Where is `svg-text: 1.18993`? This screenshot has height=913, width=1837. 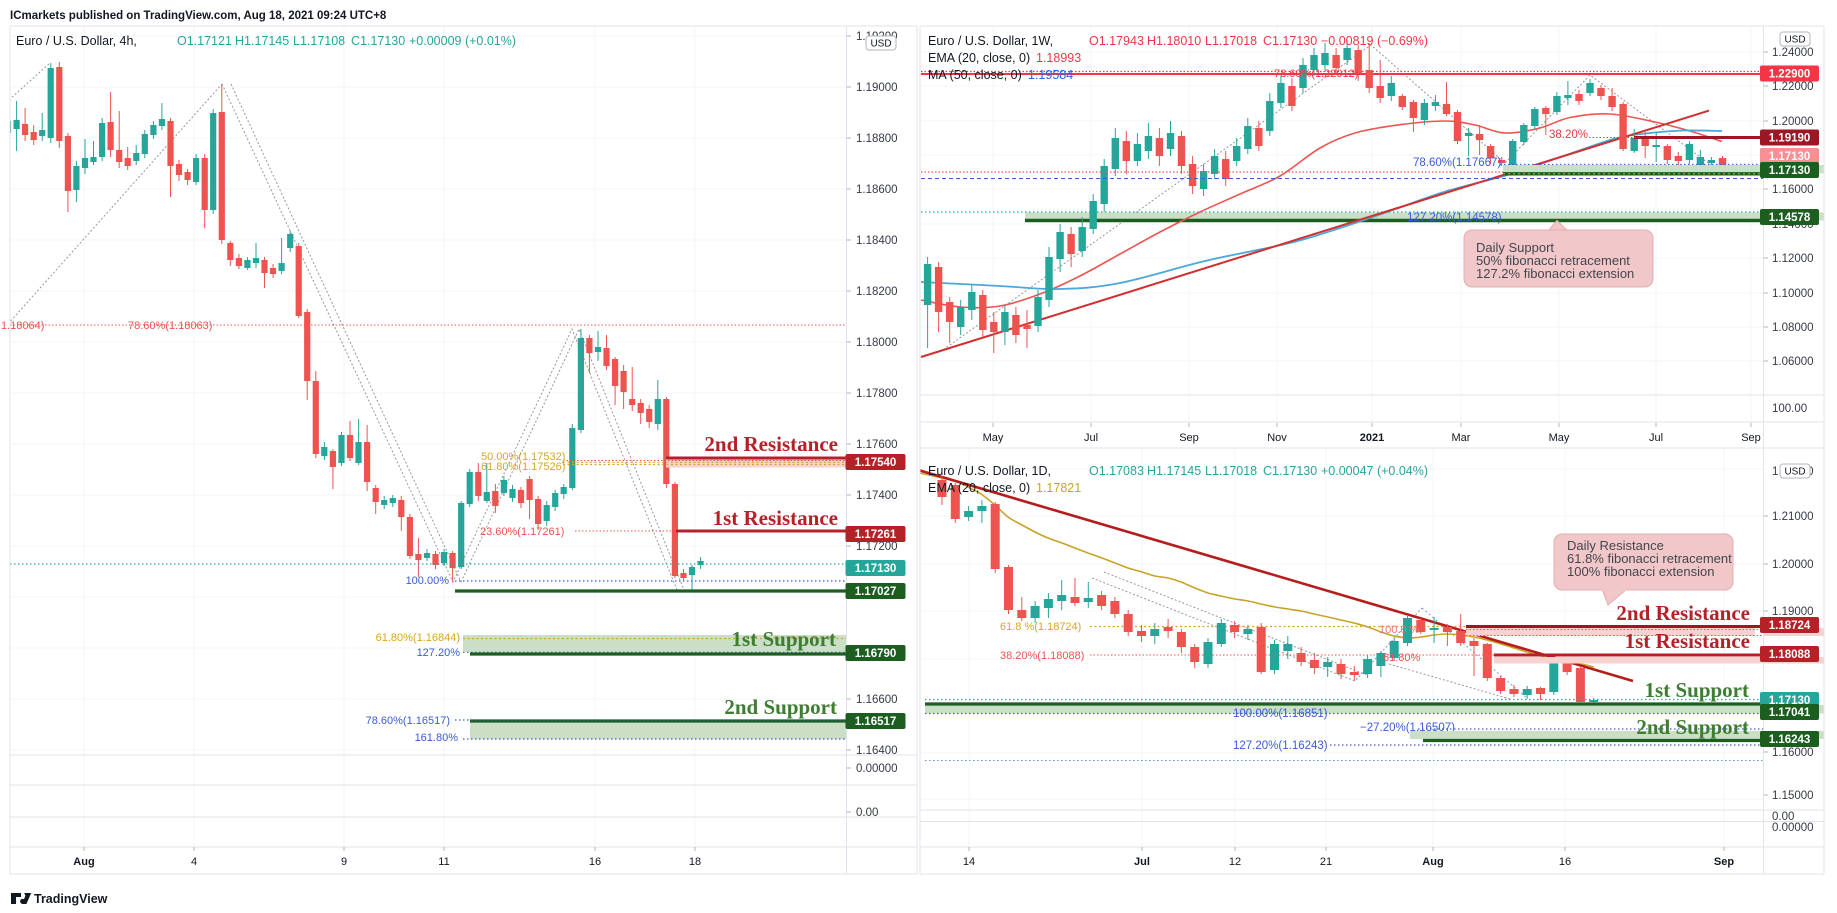
svg-text: 1.18993 is located at coordinates (1058, 58).